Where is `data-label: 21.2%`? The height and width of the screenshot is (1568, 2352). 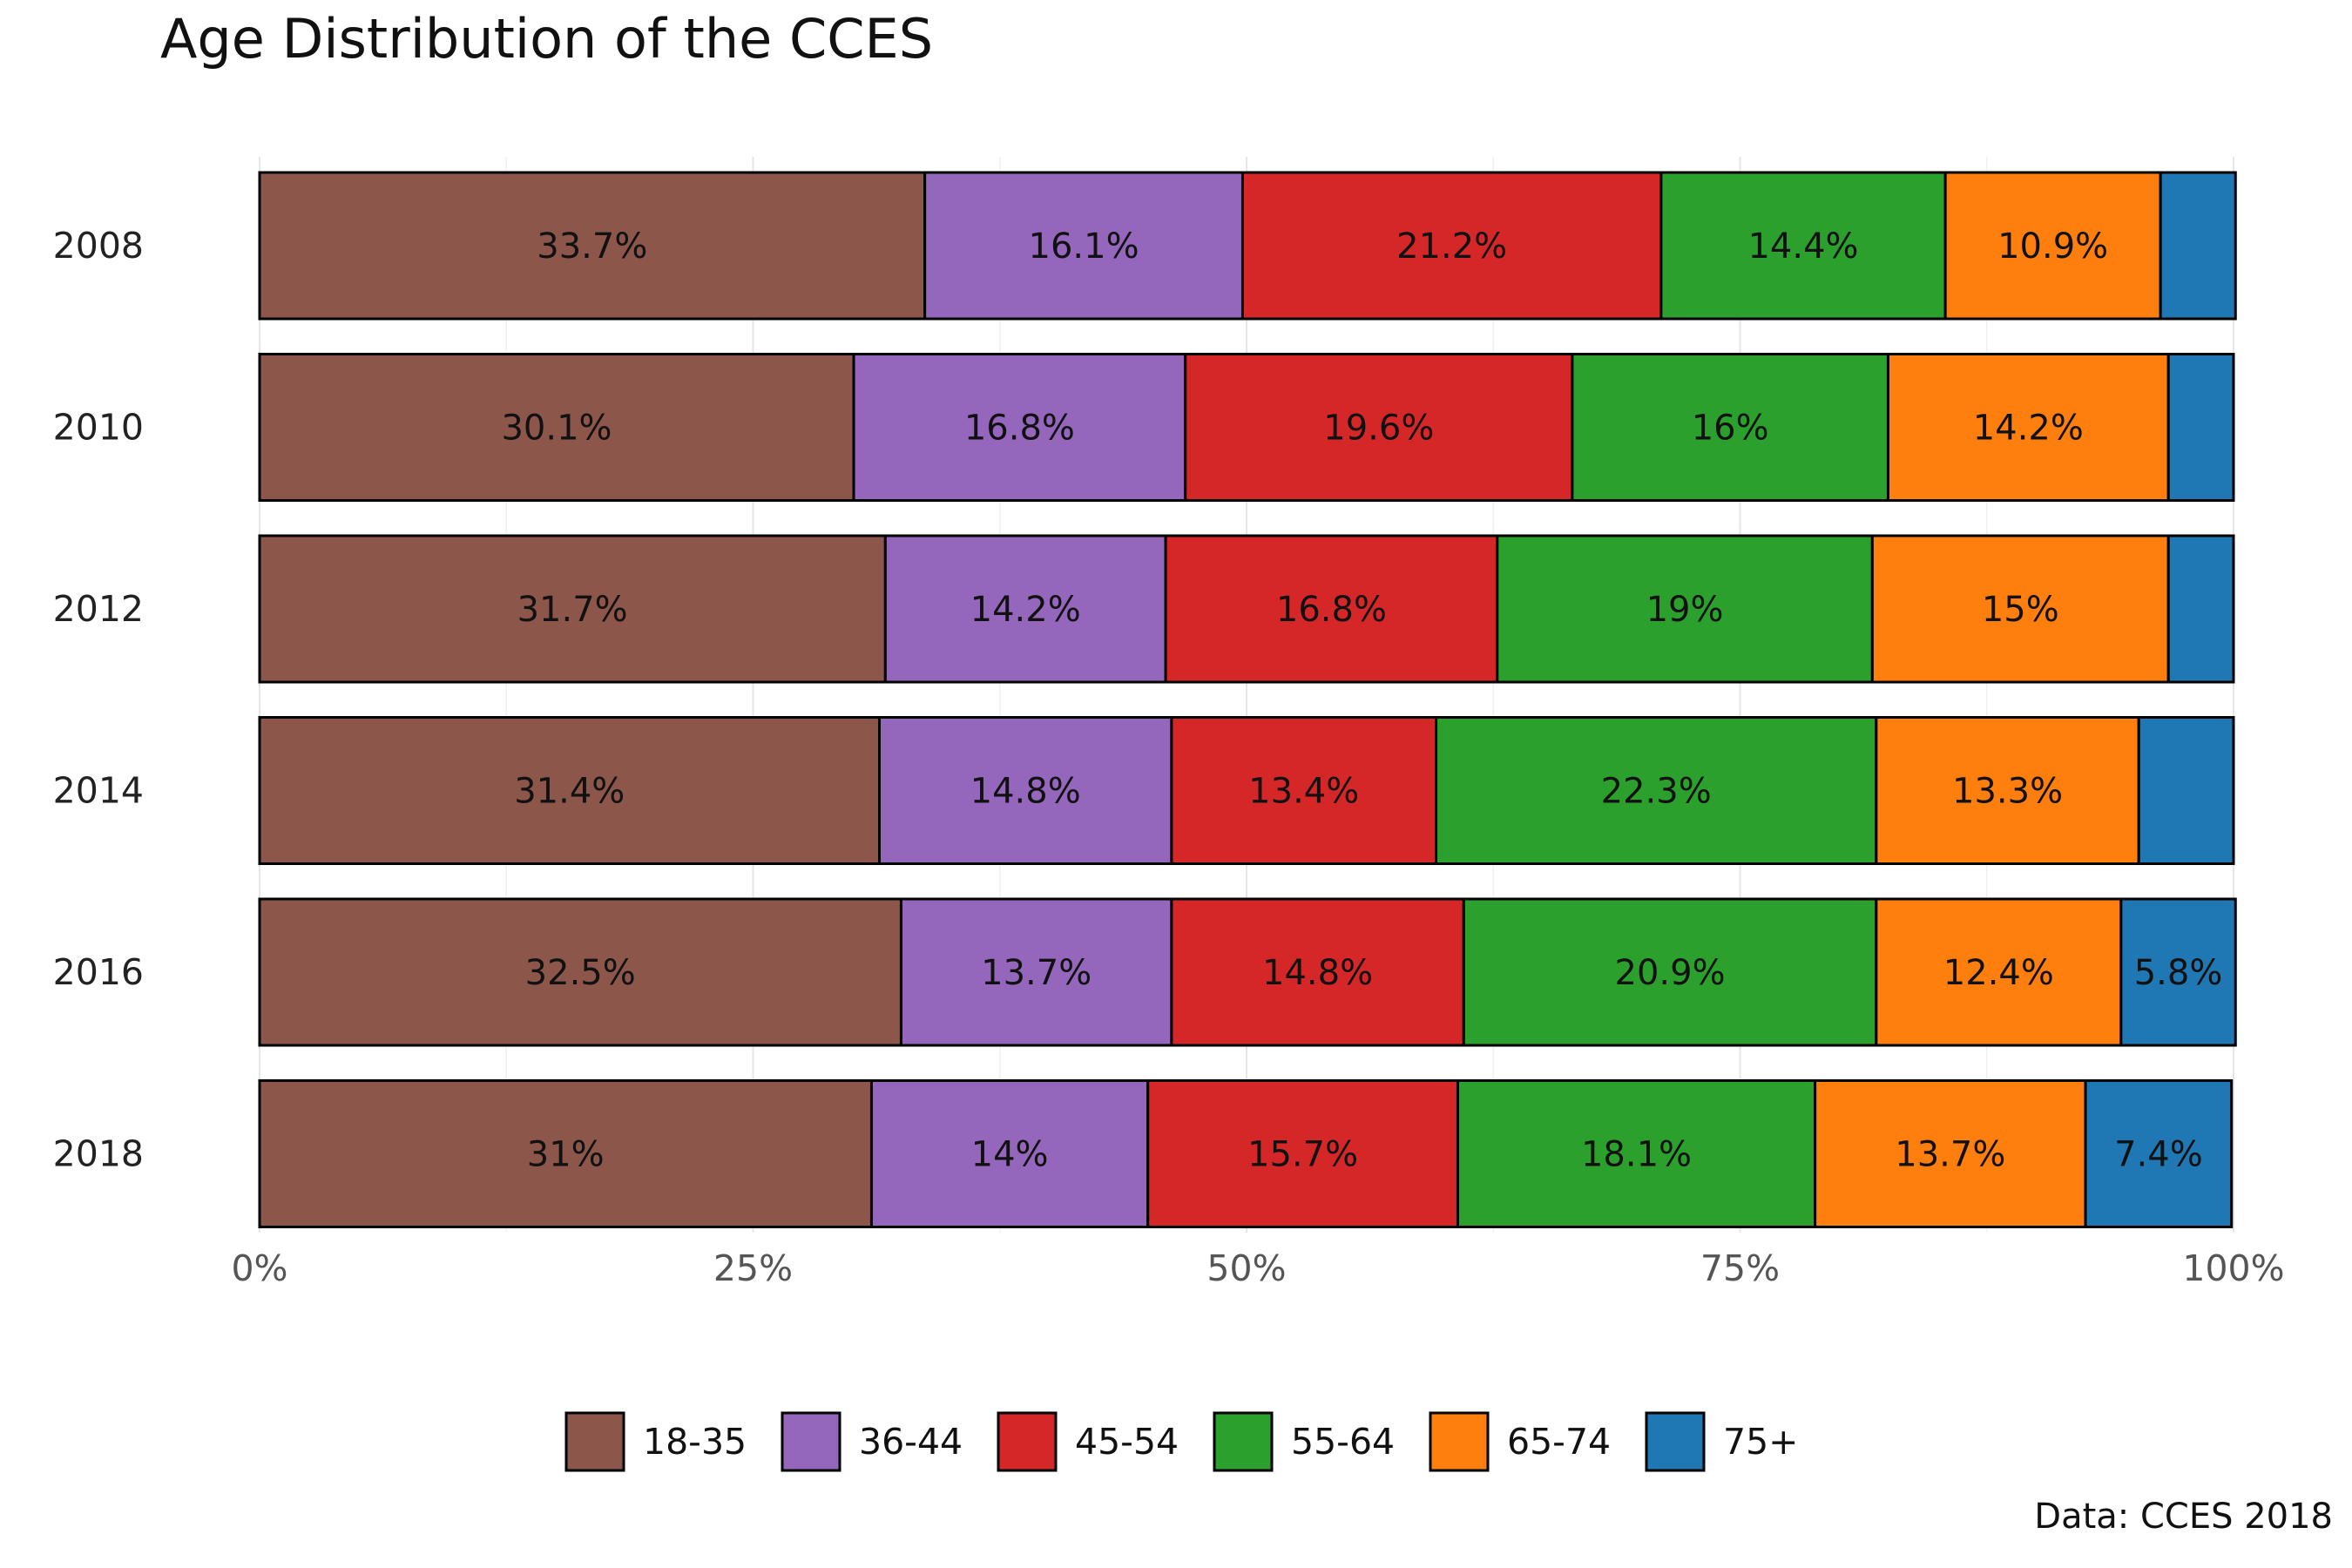 data-label: 21.2% is located at coordinates (1451, 247).